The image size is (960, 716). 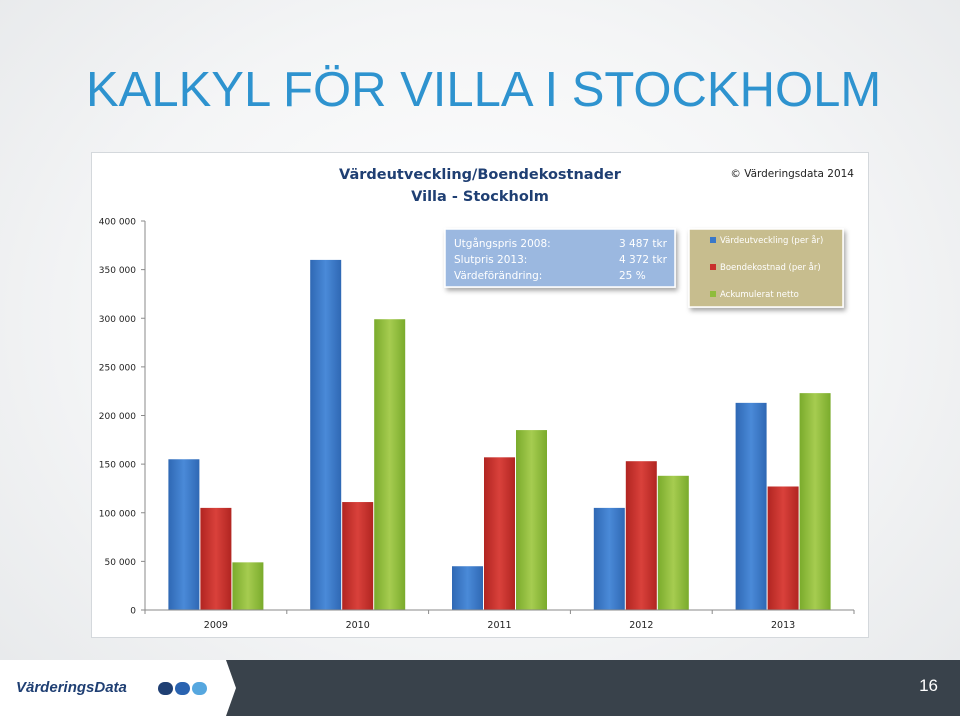 I want to click on x-tick-label: 2012, so click(x=641, y=625).